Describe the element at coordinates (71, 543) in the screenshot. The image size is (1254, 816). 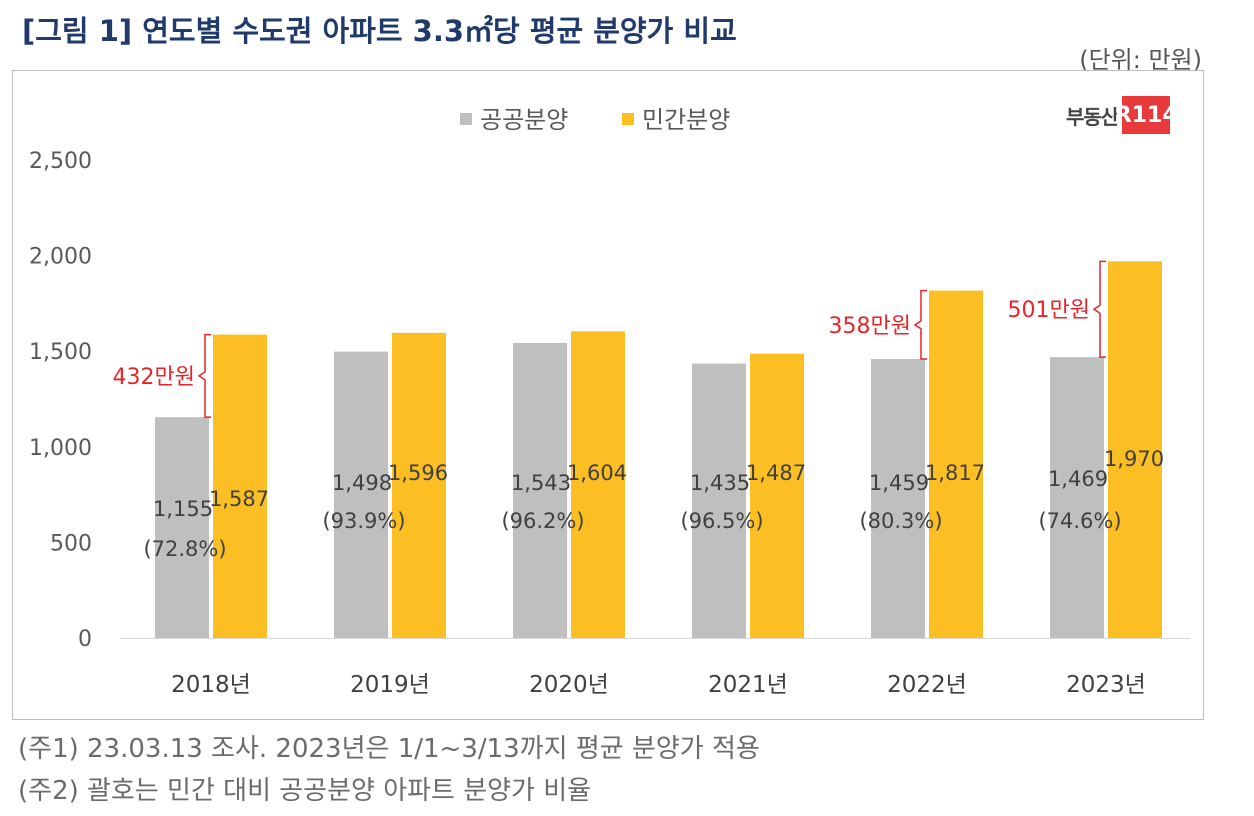
I see `y-tick-label: 500` at that location.